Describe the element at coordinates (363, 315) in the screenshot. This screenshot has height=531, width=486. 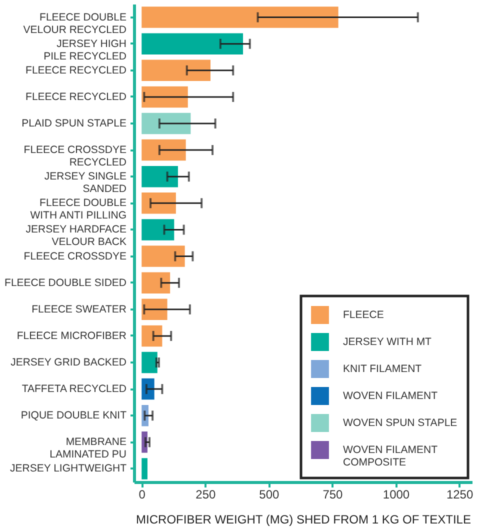
I see `legend-label: FLEECE` at that location.